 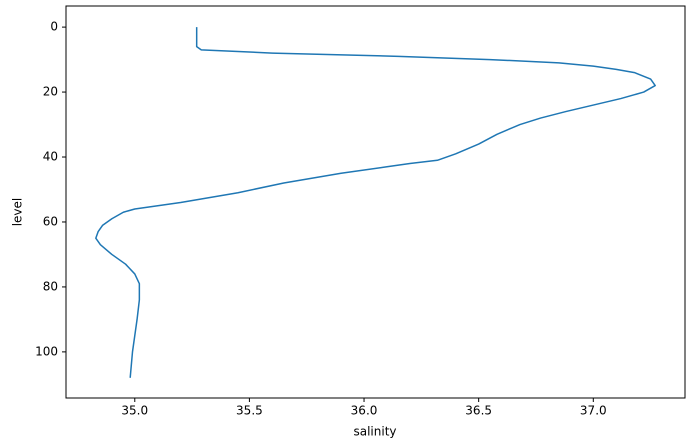 I want to click on y-tick-label: 100, so click(x=46, y=351).